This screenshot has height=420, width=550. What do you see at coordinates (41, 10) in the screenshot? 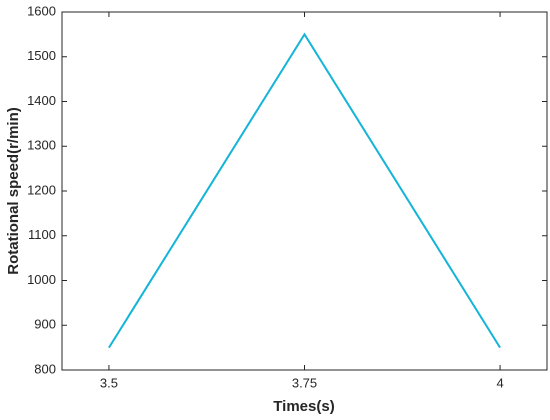
I see `y-tick-label: 1600` at bounding box center [41, 10].